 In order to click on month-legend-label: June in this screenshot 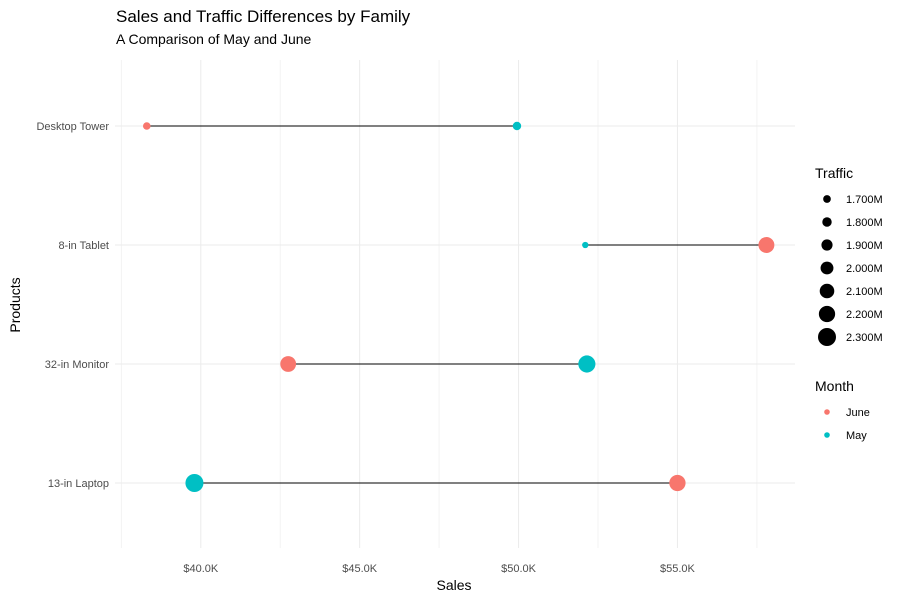, I will do `click(858, 413)`.